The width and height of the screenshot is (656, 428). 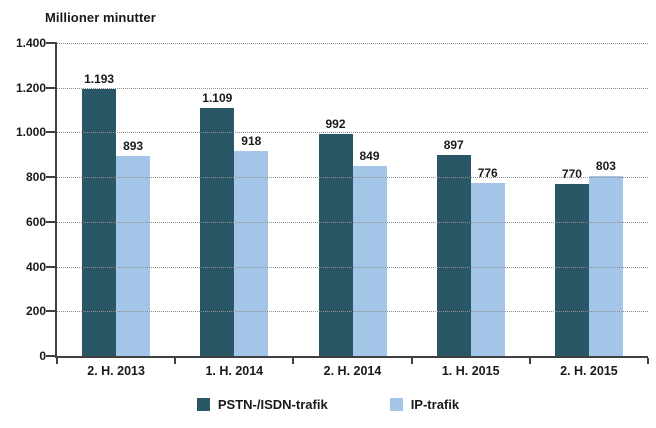 I want to click on y-tick-label: 1.400, so click(x=30, y=43).